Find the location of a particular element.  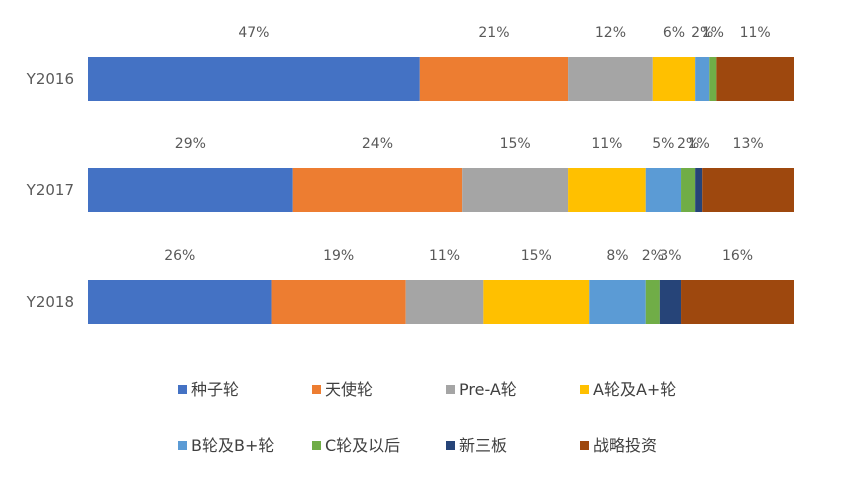

data-label-y2018-series-4: 8% is located at coordinates (617, 256).